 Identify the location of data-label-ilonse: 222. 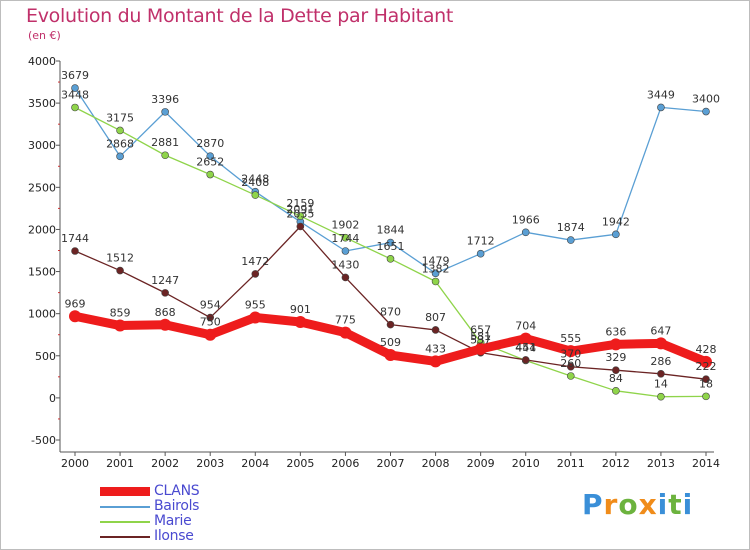
(706, 366).